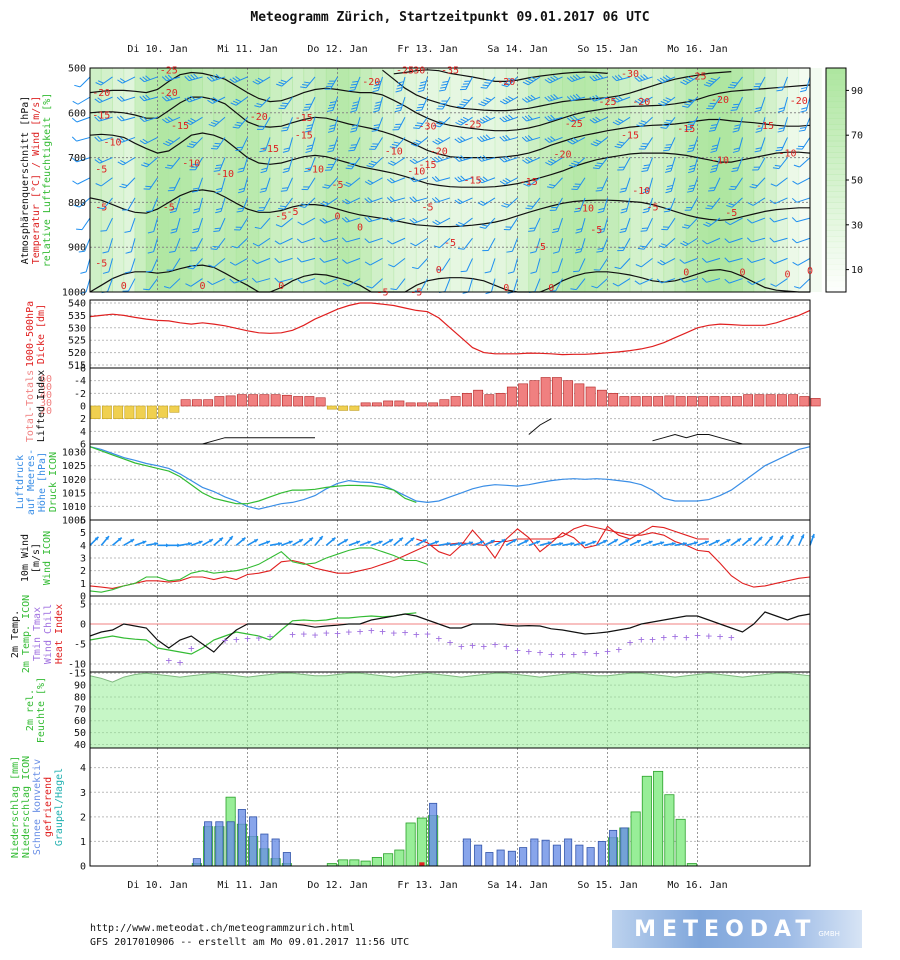 This screenshot has height=960, width=900. Describe the element at coordinates (83, 533) in the screenshot. I see `y-tick-label: 5` at that location.